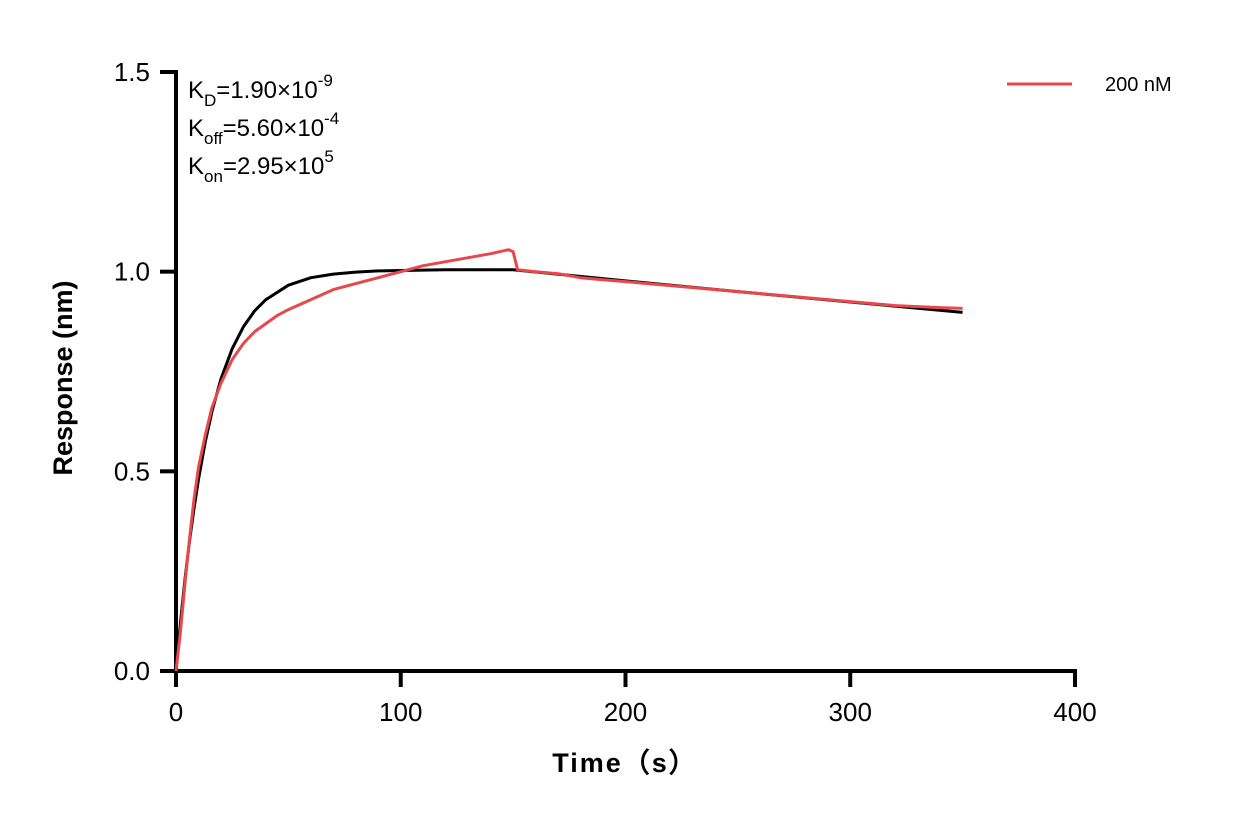 The height and width of the screenshot is (825, 1233). I want to click on constant-sub: on, so click(213, 176).